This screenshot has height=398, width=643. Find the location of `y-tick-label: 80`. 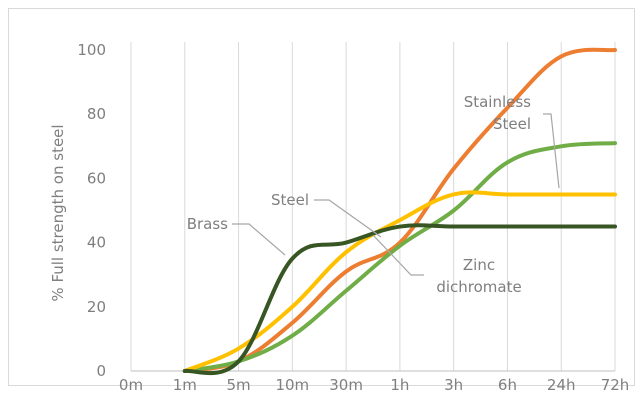

y-tick-label: 80 is located at coordinates (96, 114).